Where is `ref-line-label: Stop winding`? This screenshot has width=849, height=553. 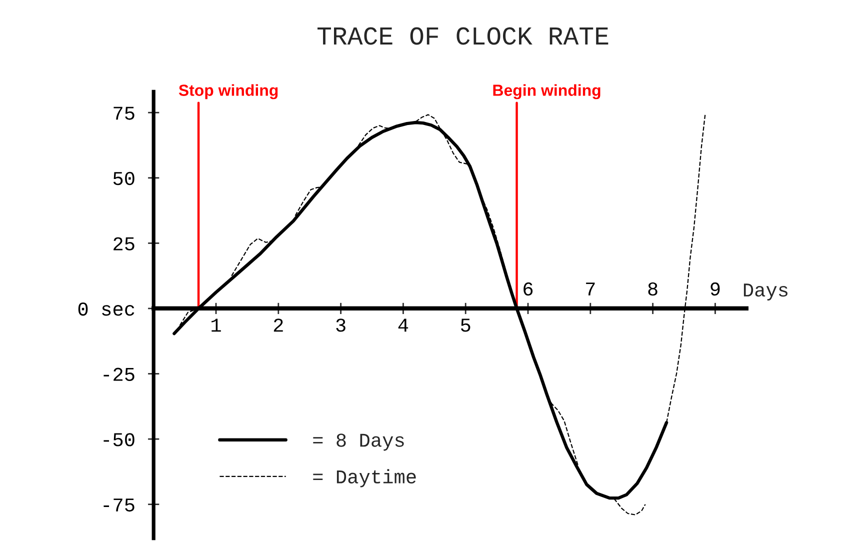 ref-line-label: Stop winding is located at coordinates (228, 92).